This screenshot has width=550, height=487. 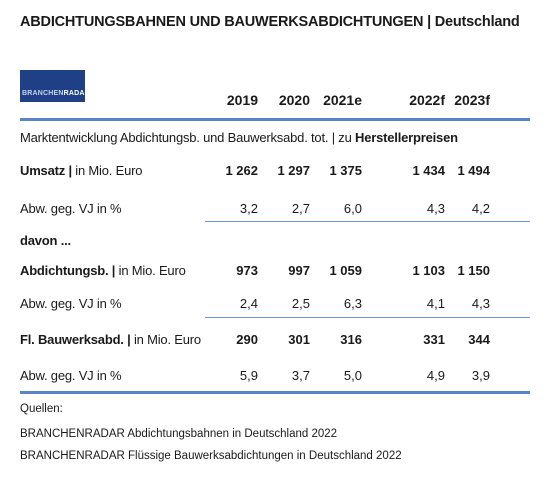 I want to click on row-label-abdichtungsb: Abdichtungsb. | in Mio. Euro, so click(x=103, y=270).